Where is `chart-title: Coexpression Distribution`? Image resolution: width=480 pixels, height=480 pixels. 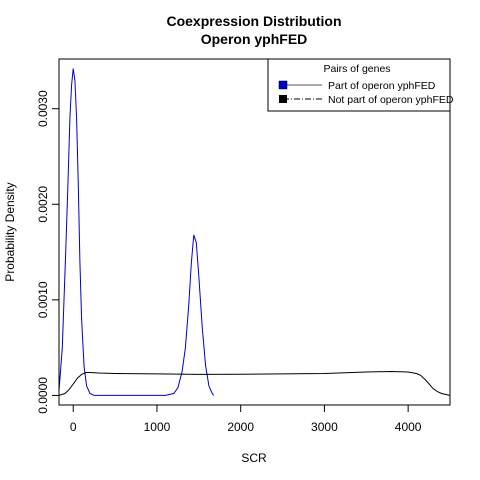
chart-title: Coexpression Distribution is located at coordinates (253, 21).